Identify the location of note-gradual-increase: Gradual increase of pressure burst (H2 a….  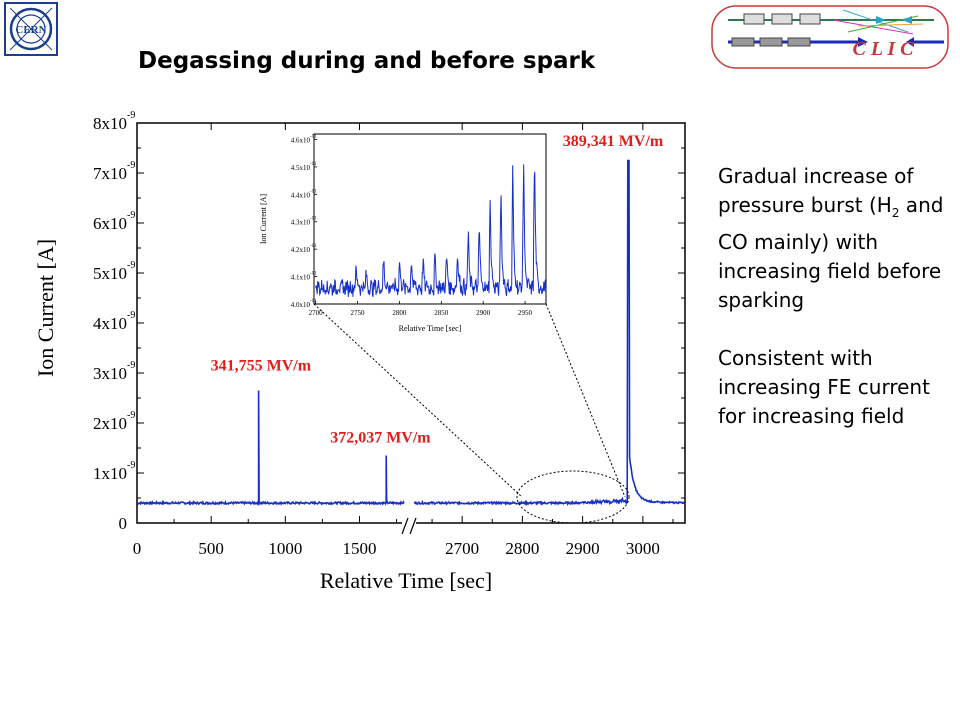
(834, 238).